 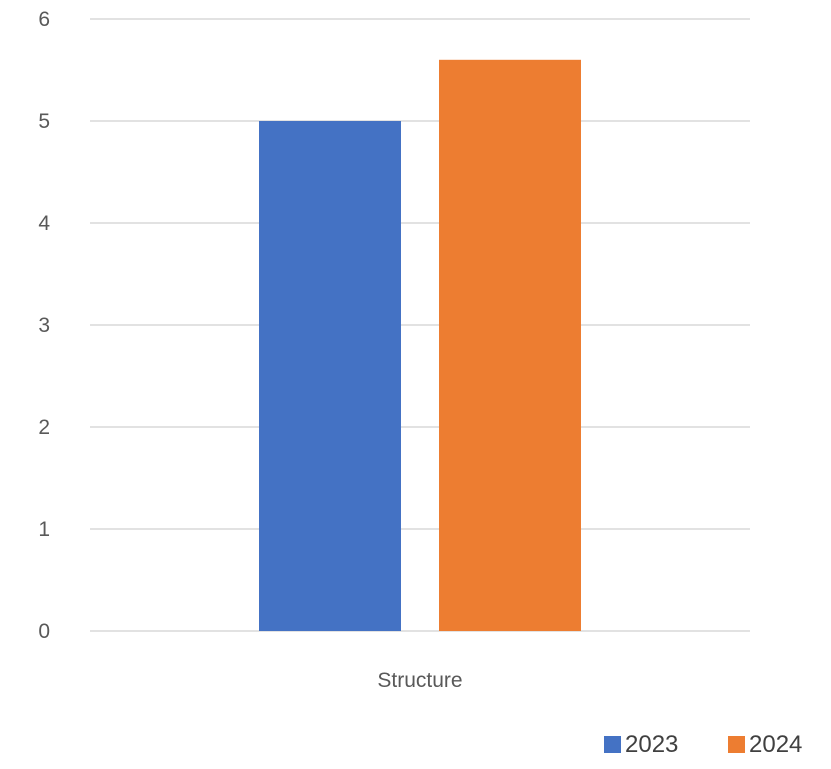 I want to click on legend-label-2023: 2023, so click(x=651, y=744).